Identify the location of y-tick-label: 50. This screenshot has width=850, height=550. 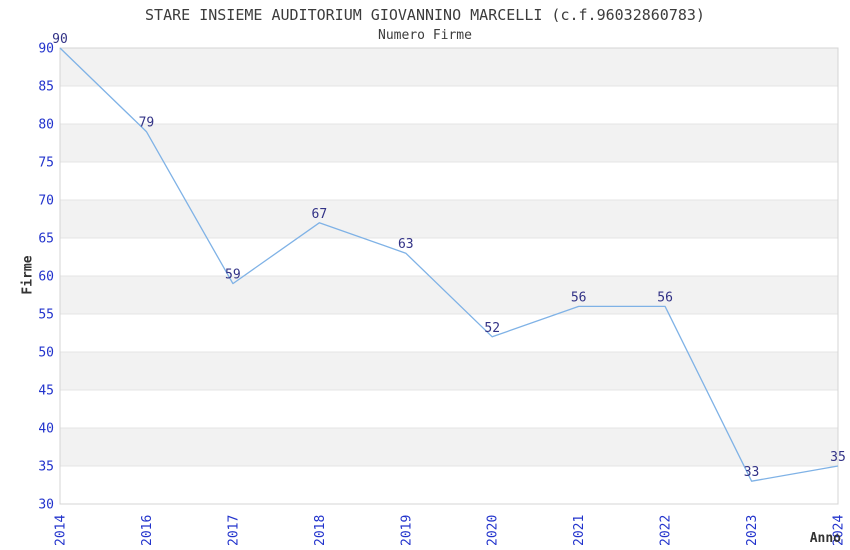
(46, 353).